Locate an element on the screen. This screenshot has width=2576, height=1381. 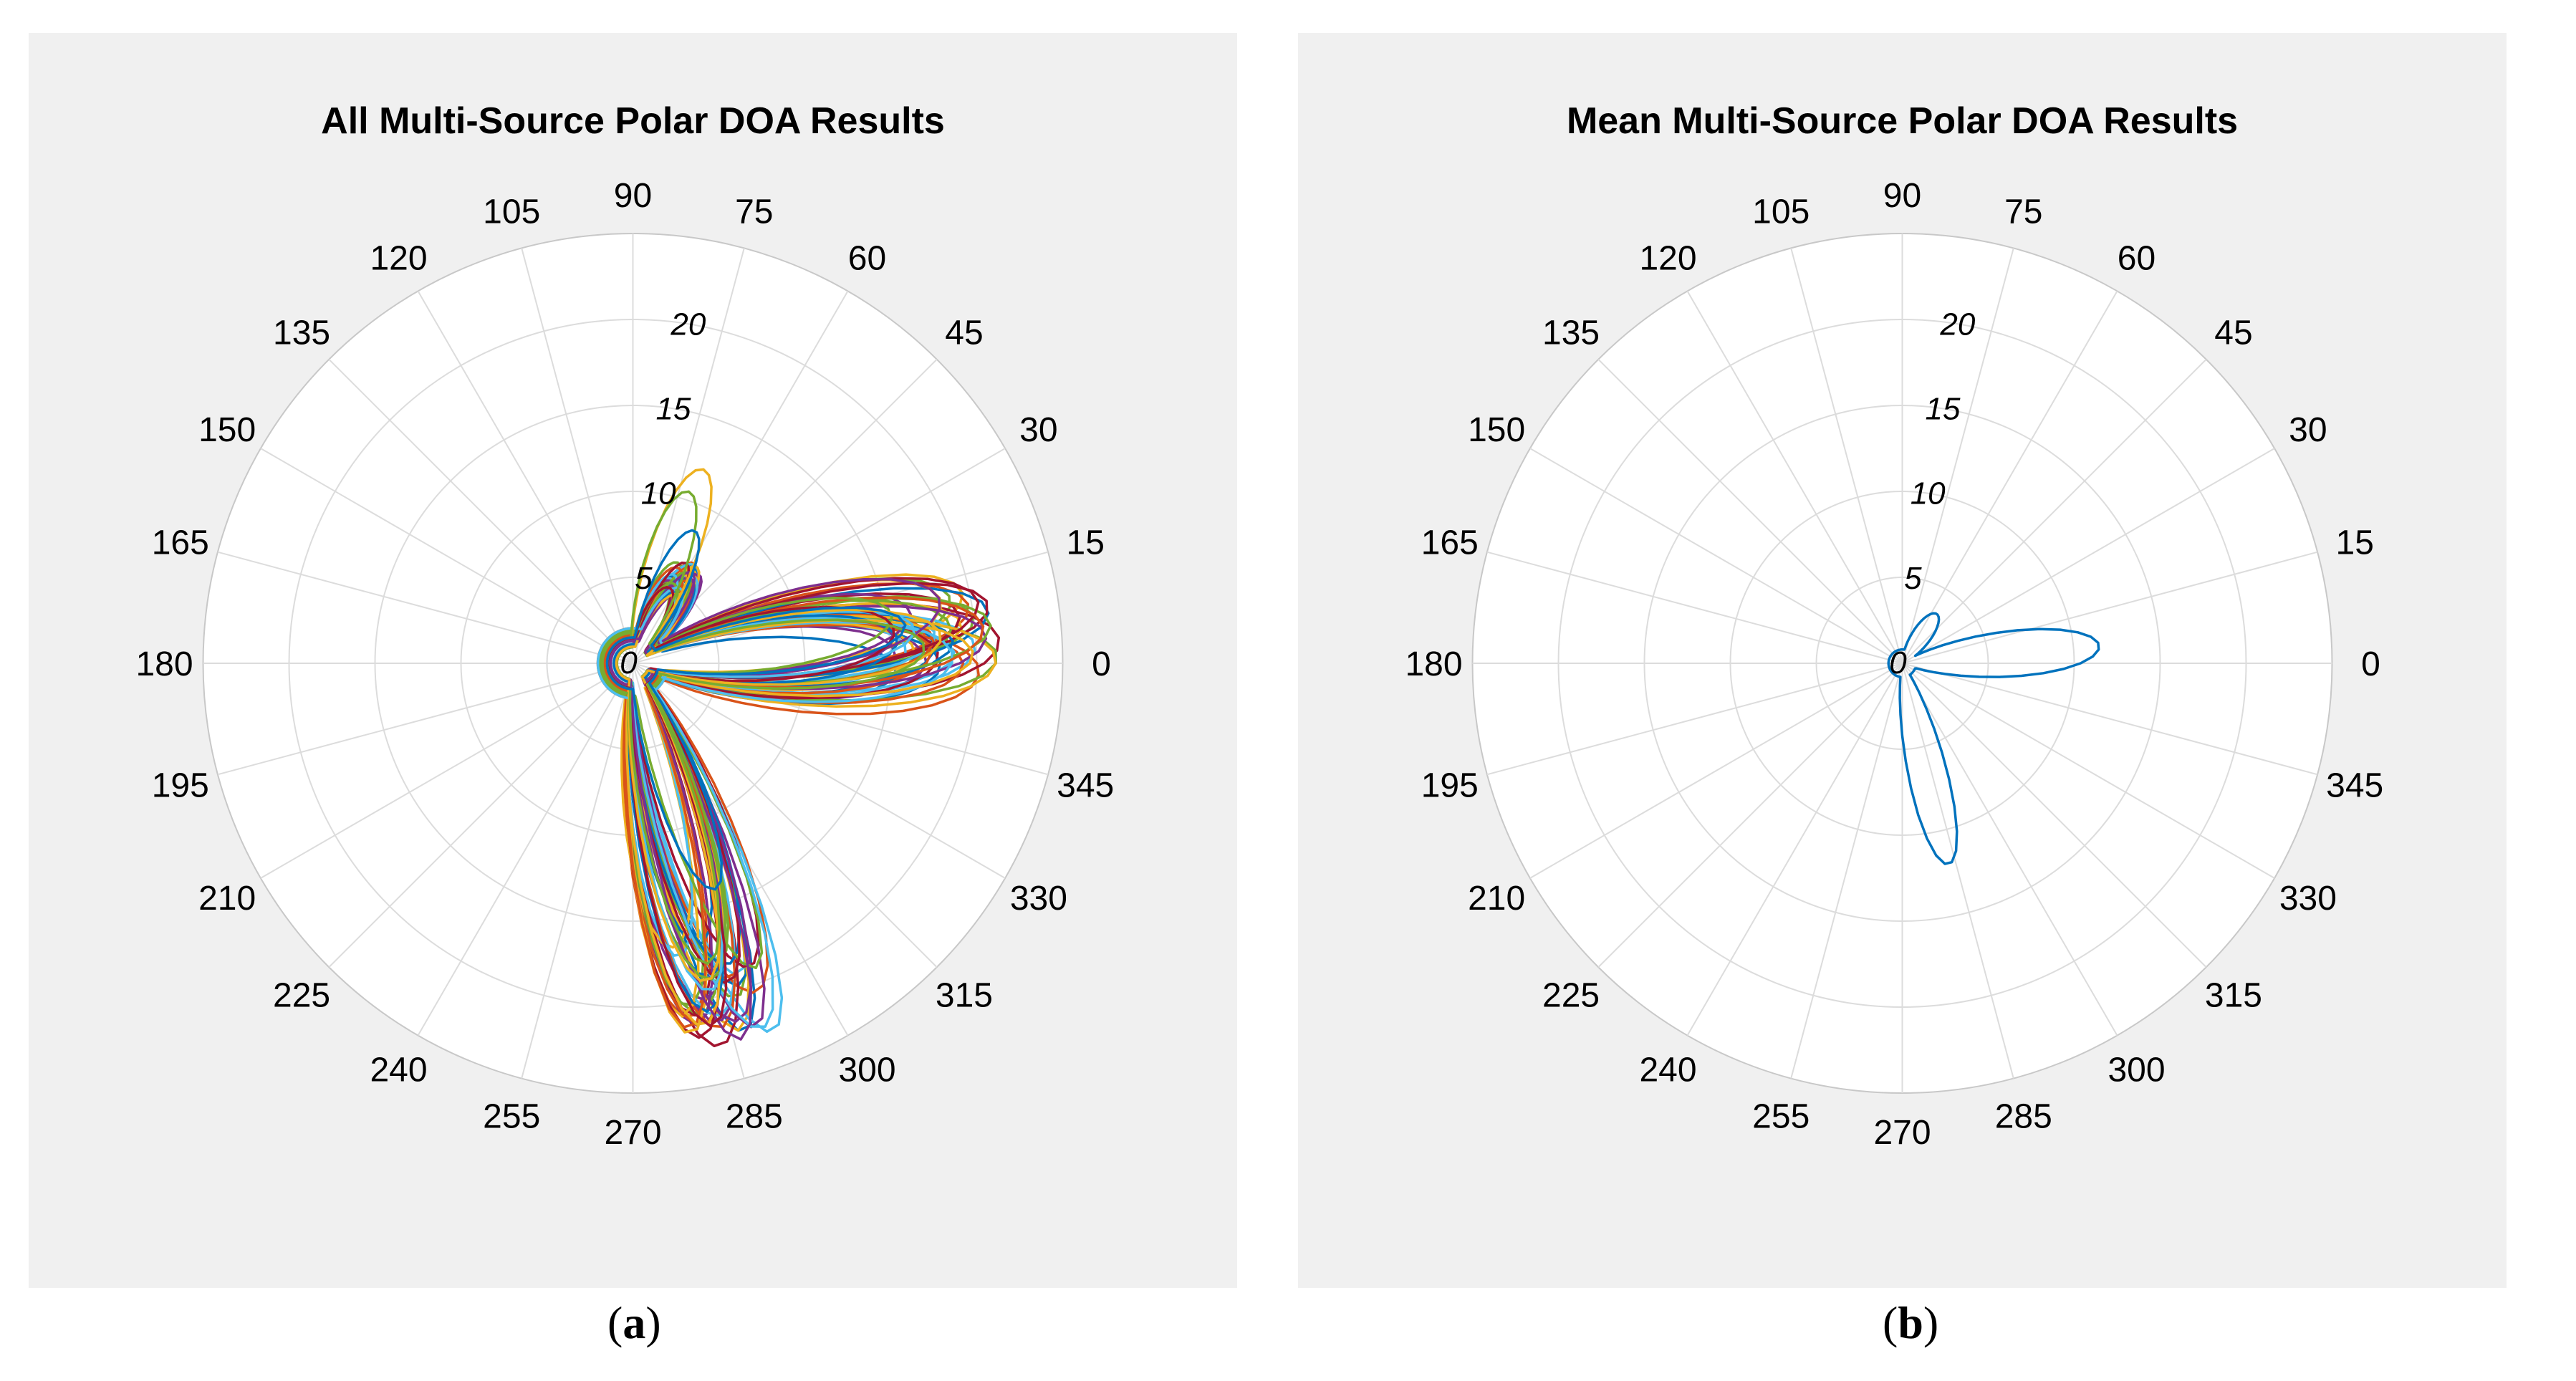
caption-a: (a) is located at coordinates (634, 1322).